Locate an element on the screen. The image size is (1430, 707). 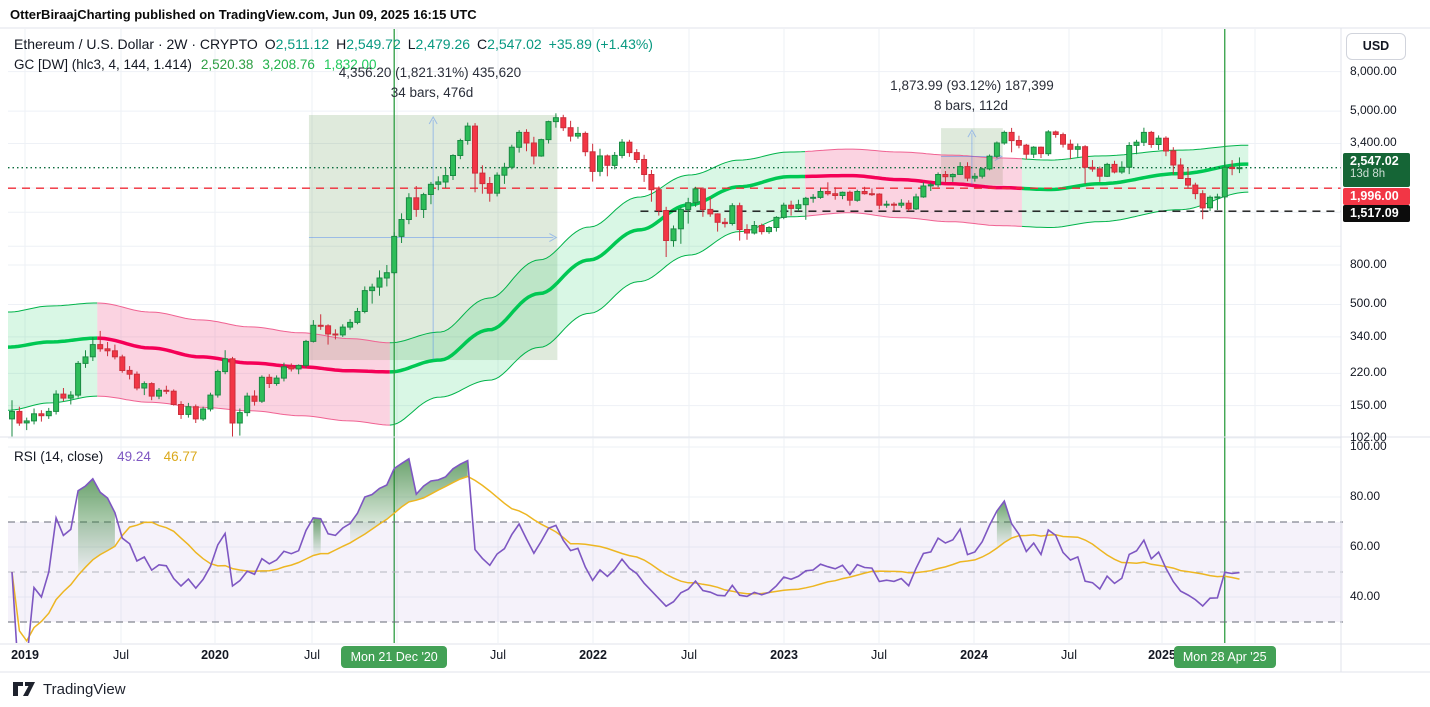
time-axis-label: 2020 is located at coordinates (215, 655).